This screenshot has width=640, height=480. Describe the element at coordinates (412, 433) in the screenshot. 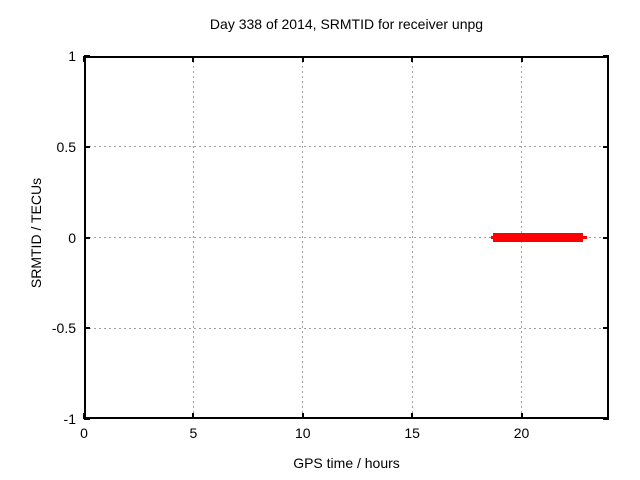

I see `x-tick-label: 15` at that location.